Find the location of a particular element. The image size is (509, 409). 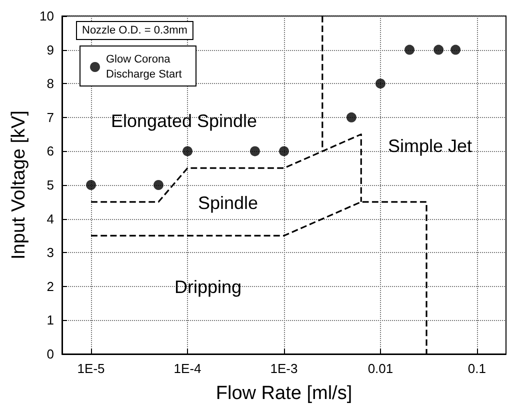

y-tick-label: 6 is located at coordinates (50, 151).